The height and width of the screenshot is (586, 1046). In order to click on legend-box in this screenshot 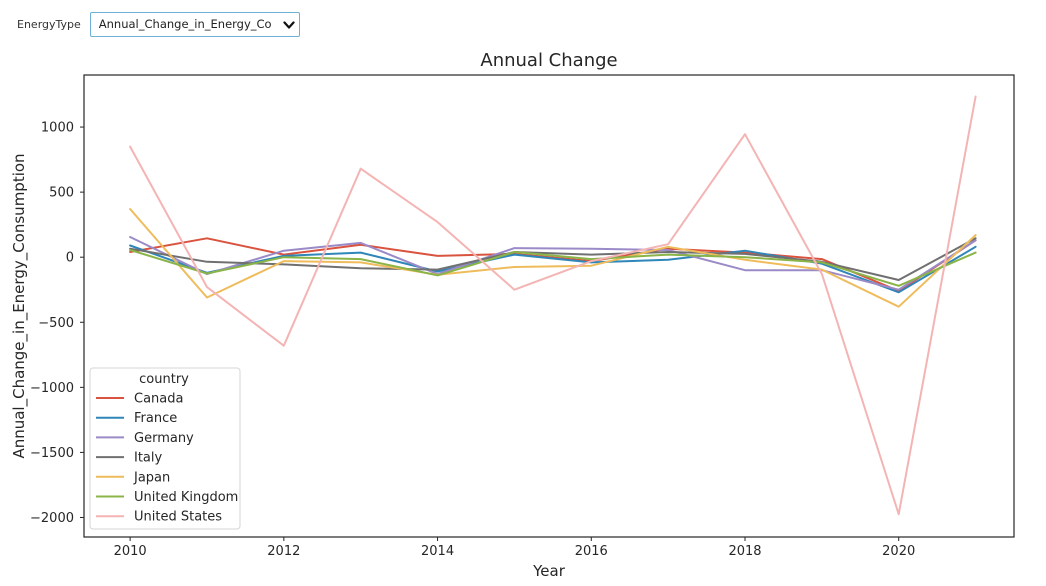, I will do `click(165, 448)`.